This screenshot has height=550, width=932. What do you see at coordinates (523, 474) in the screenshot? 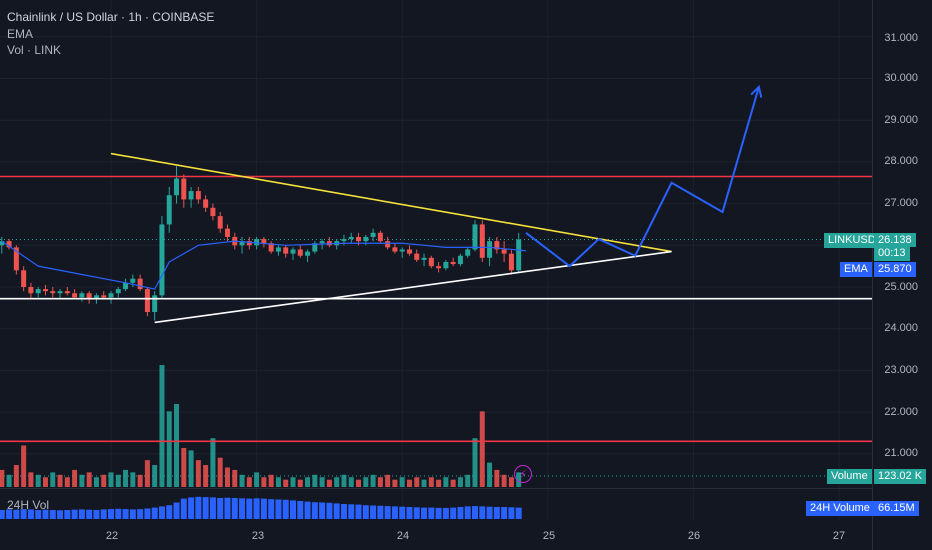
I see `lightning-icon: ⚡` at bounding box center [523, 474].